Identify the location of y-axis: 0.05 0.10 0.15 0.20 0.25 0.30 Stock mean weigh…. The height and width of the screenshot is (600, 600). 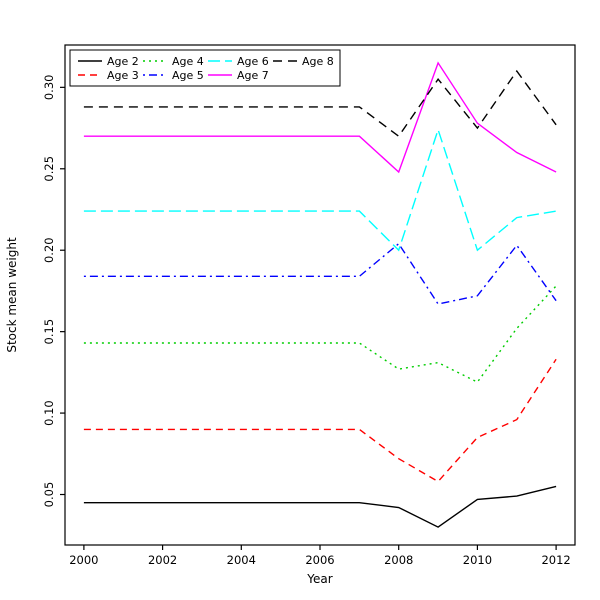
(35, 291).